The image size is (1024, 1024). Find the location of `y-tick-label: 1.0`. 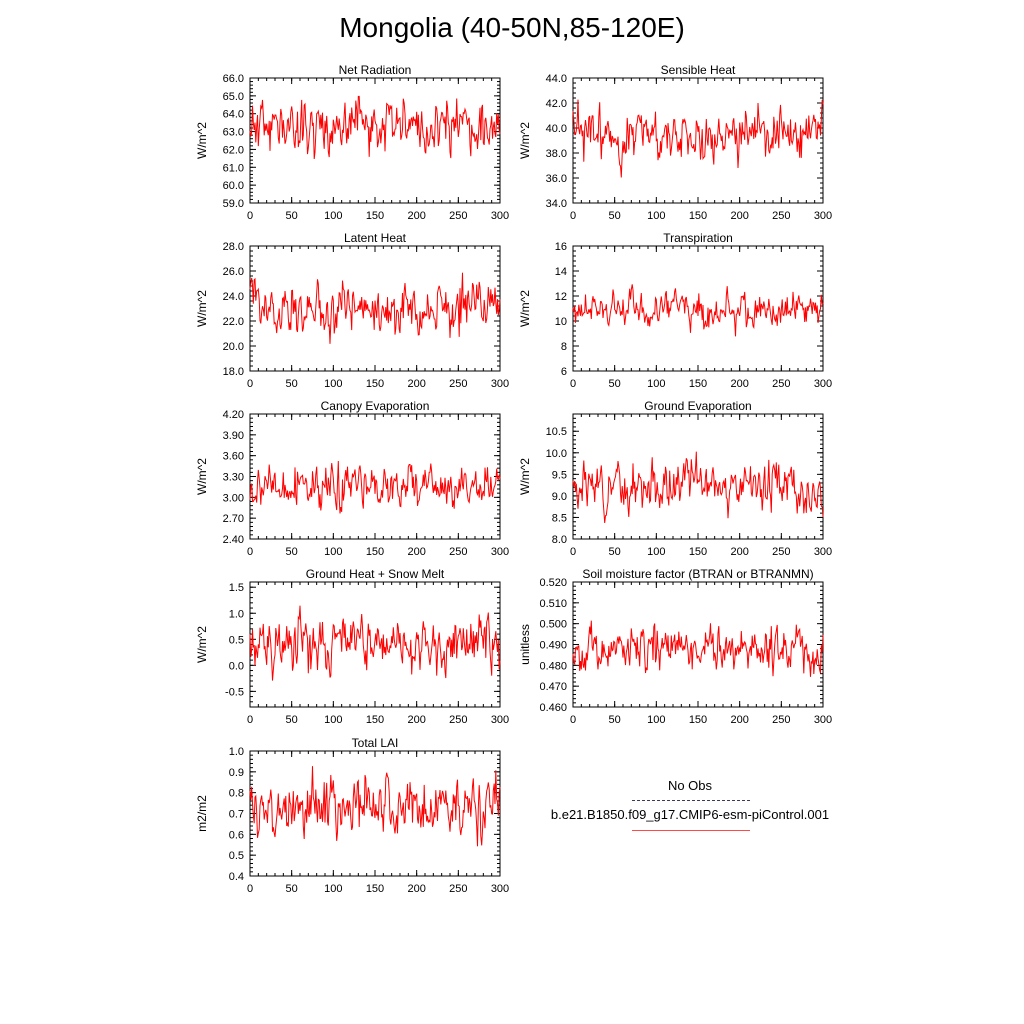

y-tick-label: 1.0 is located at coordinates (236, 614).